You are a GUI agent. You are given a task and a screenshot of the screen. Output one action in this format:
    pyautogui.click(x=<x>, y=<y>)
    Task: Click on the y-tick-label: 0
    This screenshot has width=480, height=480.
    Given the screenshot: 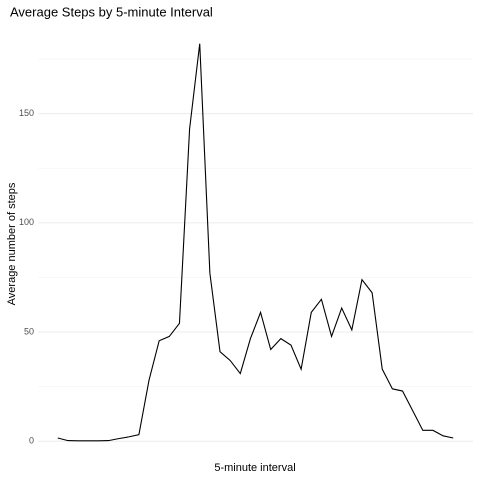 What is the action you would take?
    pyautogui.click(x=31, y=441)
    